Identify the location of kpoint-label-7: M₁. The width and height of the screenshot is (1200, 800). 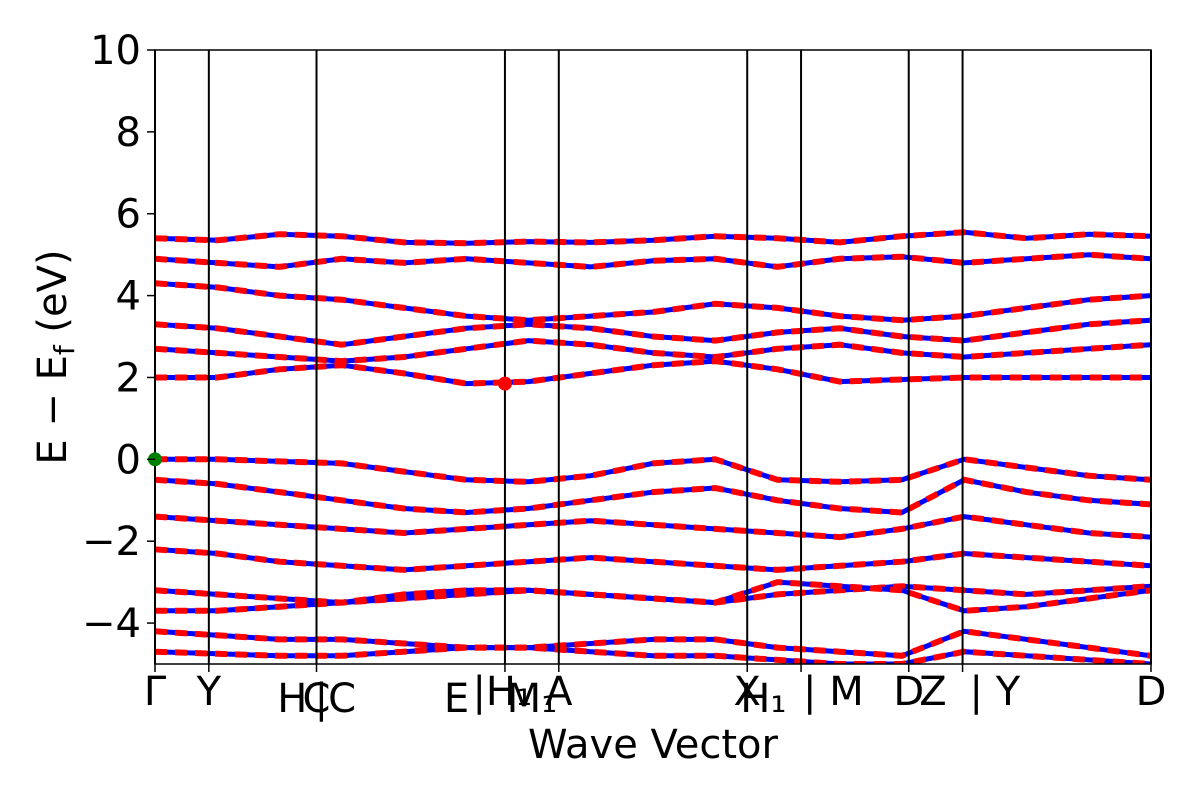
(532, 699).